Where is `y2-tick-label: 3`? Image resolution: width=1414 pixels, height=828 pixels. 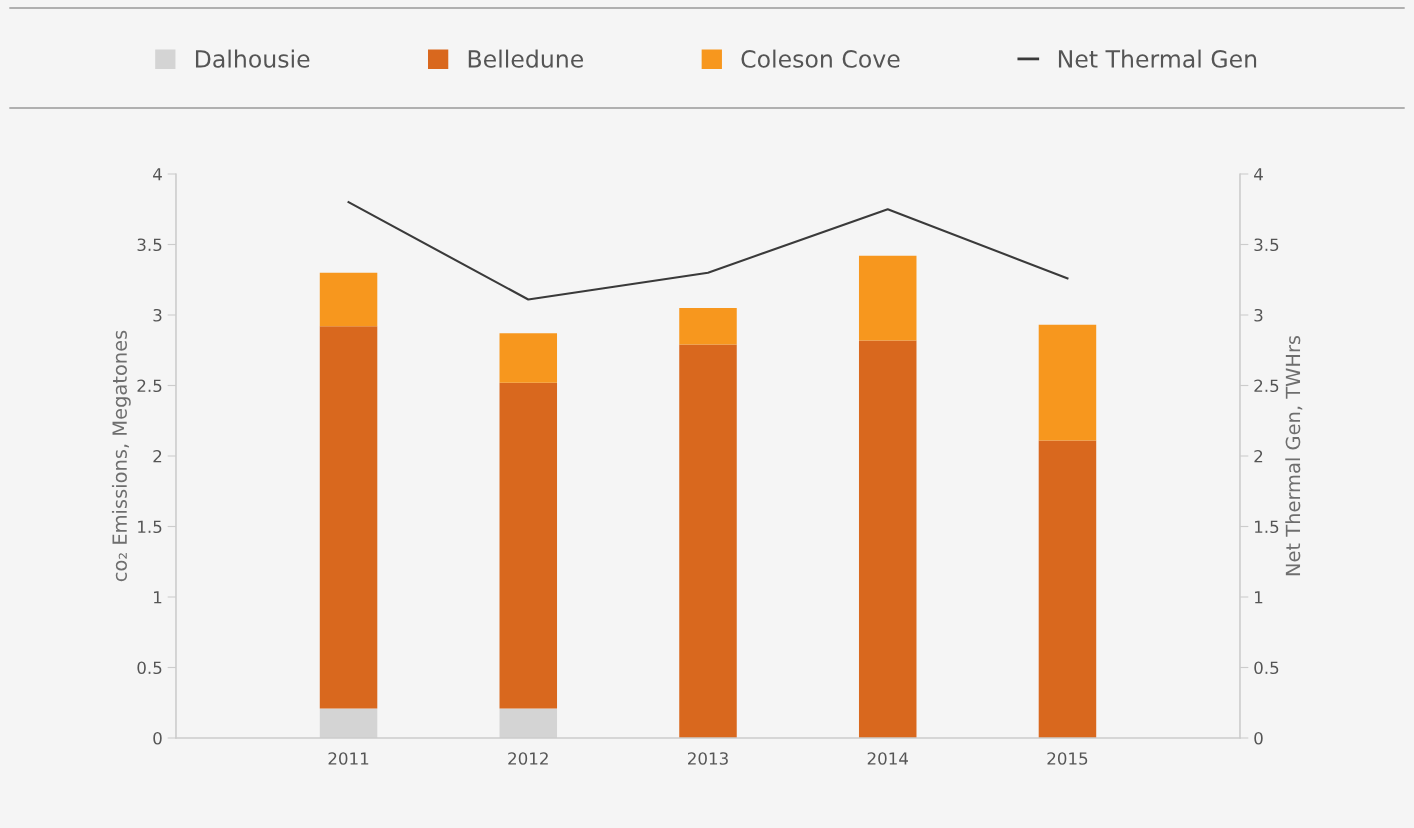
y2-tick-label: 3 is located at coordinates (1258, 315).